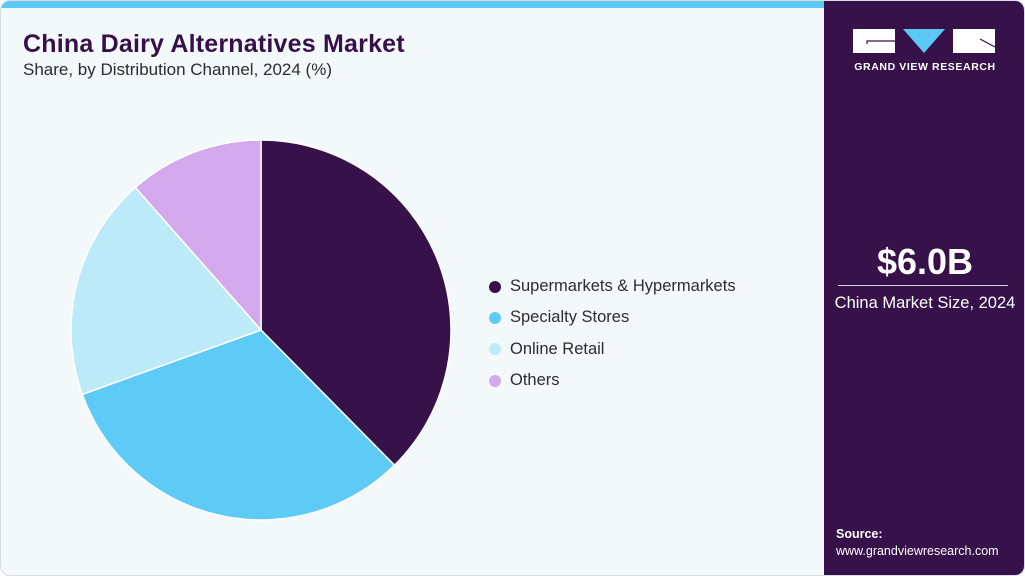 The width and height of the screenshot is (1025, 576). I want to click on legend-label: Specialty Stores, so click(570, 317).